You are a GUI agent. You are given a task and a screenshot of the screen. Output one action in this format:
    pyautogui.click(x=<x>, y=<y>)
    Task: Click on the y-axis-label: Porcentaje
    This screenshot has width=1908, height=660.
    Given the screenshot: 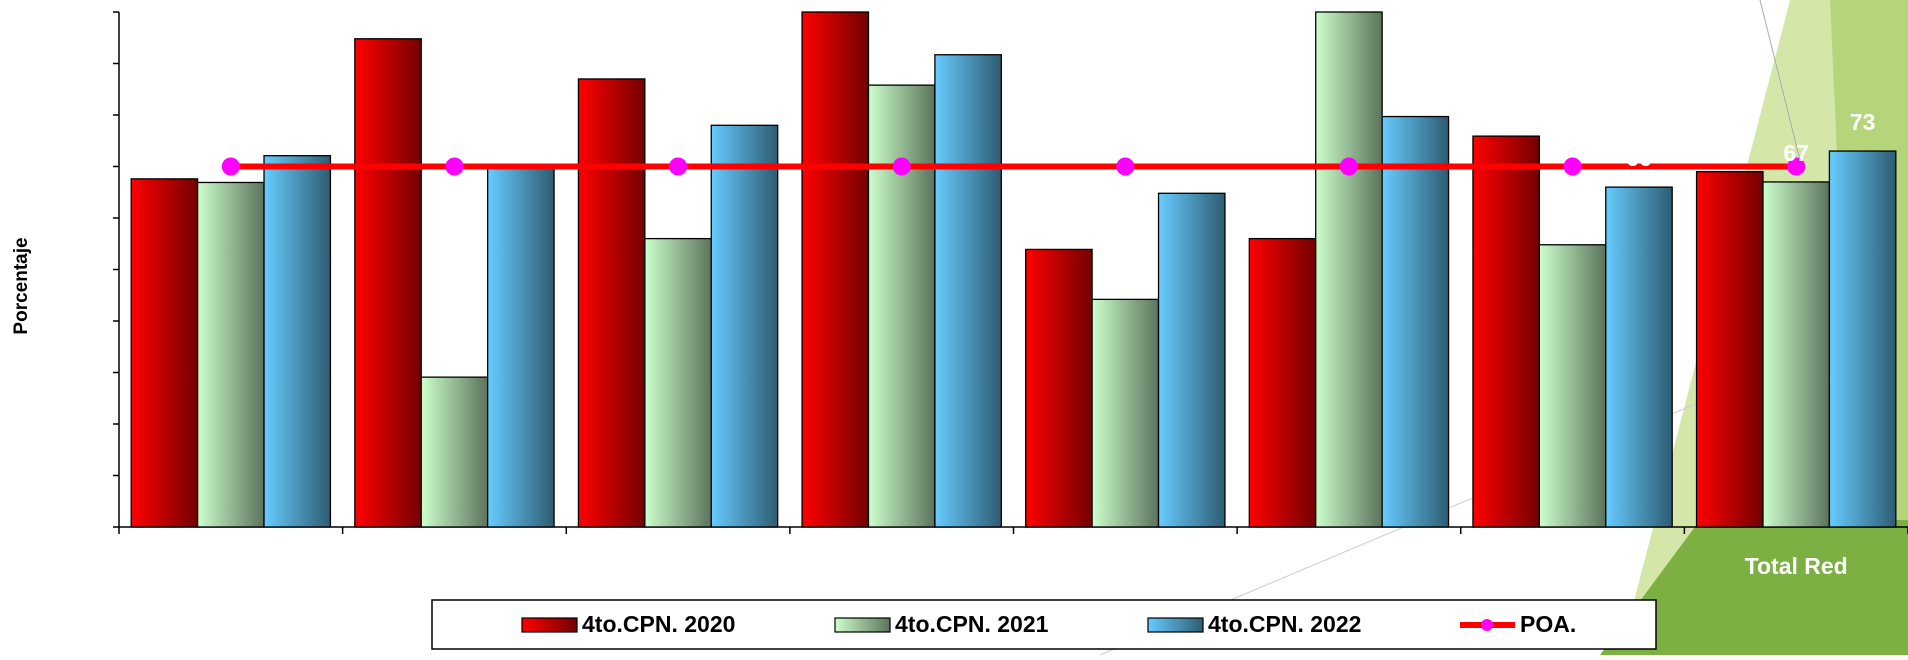 What is the action you would take?
    pyautogui.click(x=21, y=285)
    